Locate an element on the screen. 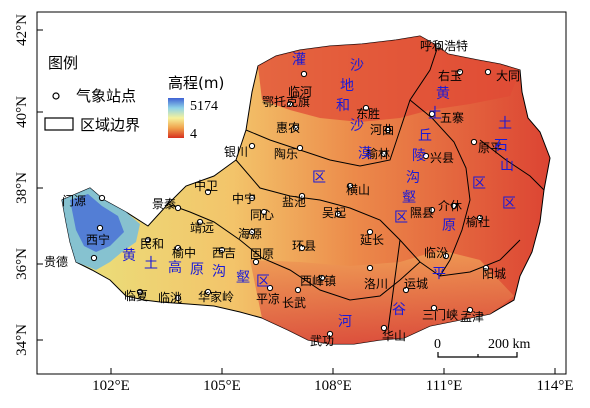 This screenshot has height=408, width=590. station-label: 武功 is located at coordinates (322, 341).